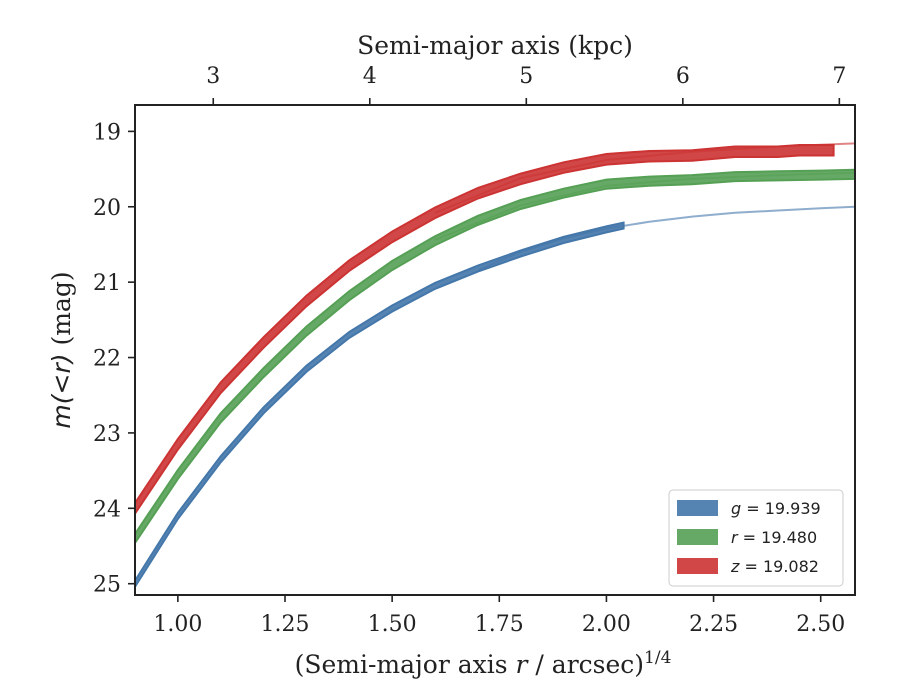  What do you see at coordinates (683, 76) in the screenshot?
I see `top-tick-label: 6` at bounding box center [683, 76].